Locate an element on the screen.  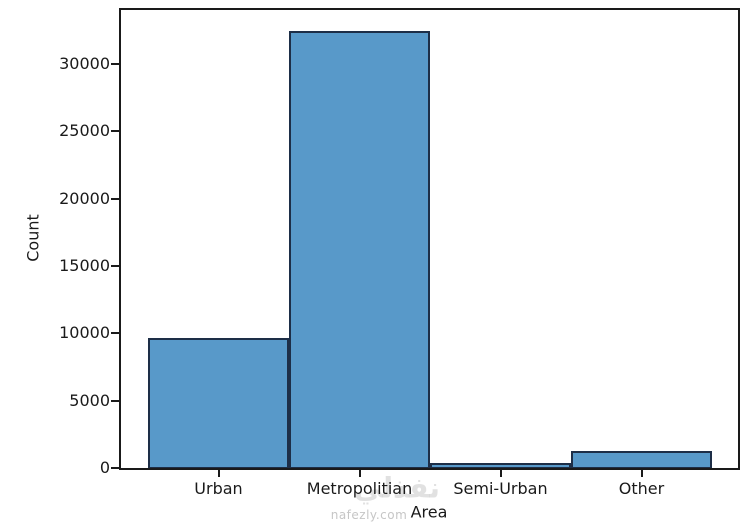
y-tick-label: 15000 is located at coordinates (84, 265).